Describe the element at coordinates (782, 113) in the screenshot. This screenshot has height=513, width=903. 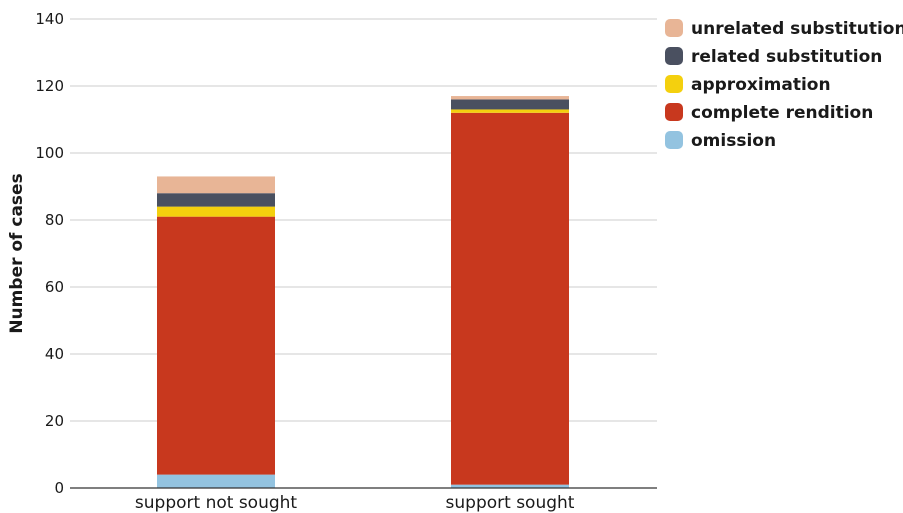
I see `legend-label: complete rendition` at that location.